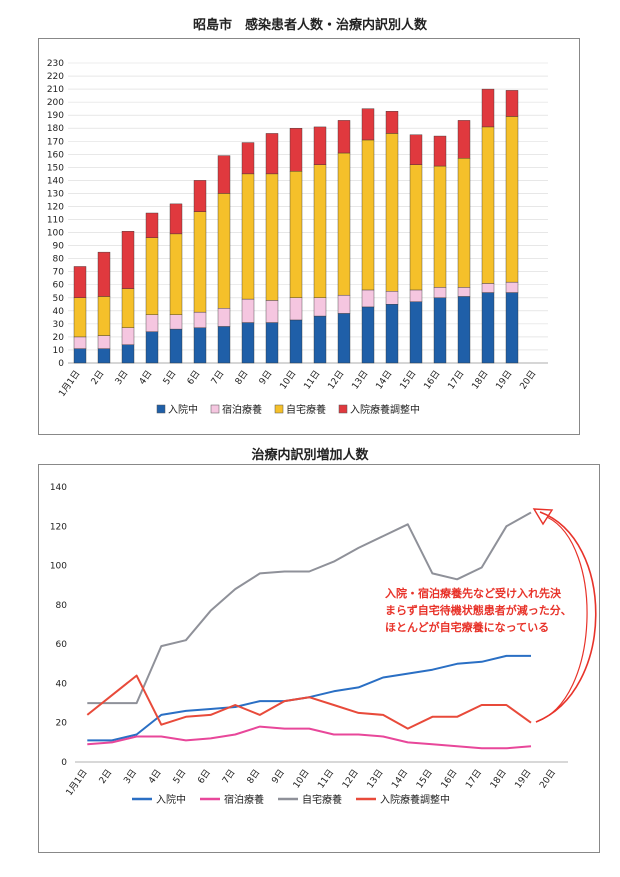 This screenshot has width=620, height=877. I want to click on x-tick-label: 1月1日, so click(77, 782).